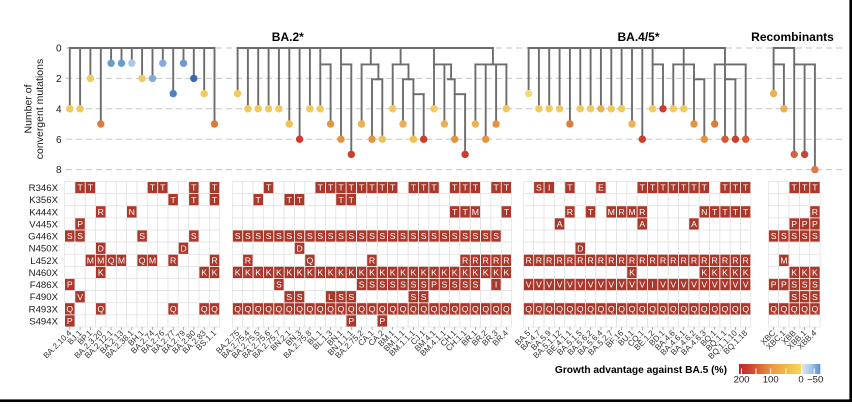 Image resolution: width=852 pixels, height=407 pixels. What do you see at coordinates (132, 212) in the screenshot?
I see `svg-text: N` at bounding box center [132, 212].